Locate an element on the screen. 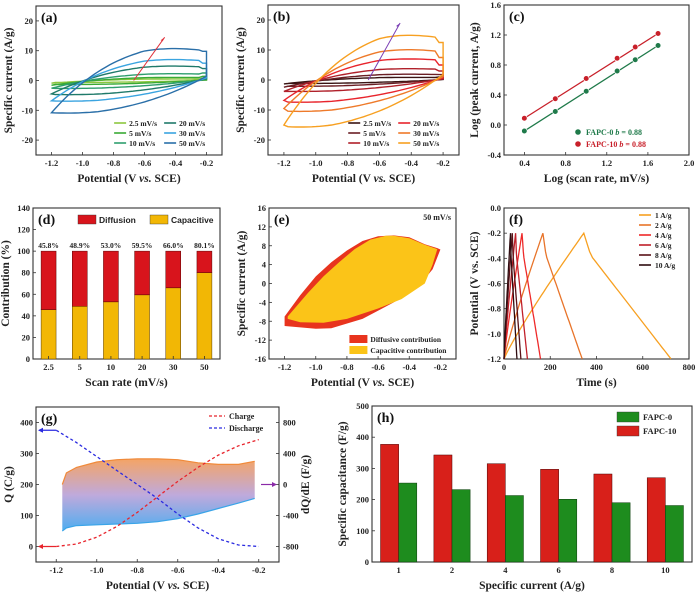  legend-label: Charge is located at coordinates (242, 416).